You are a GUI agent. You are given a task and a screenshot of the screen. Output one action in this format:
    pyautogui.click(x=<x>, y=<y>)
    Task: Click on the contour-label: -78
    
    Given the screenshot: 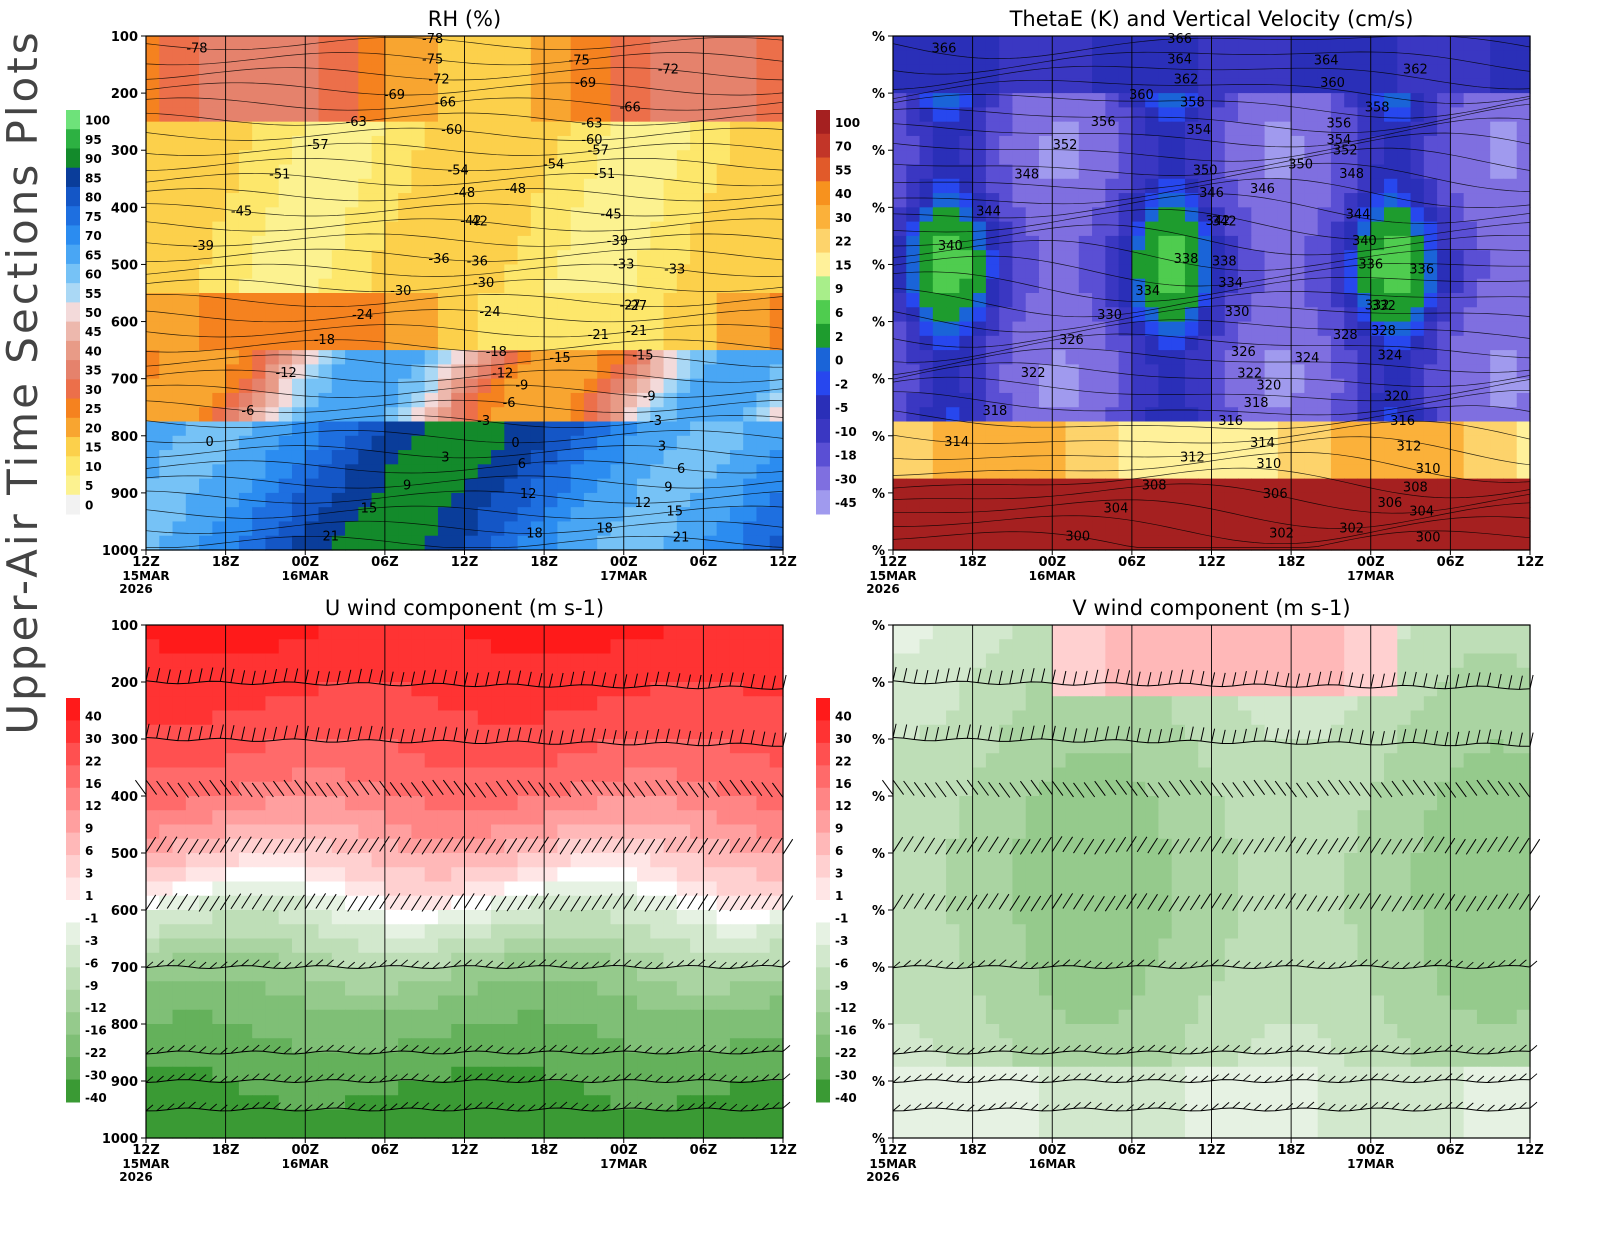 What is the action you would take?
    pyautogui.click(x=432, y=39)
    